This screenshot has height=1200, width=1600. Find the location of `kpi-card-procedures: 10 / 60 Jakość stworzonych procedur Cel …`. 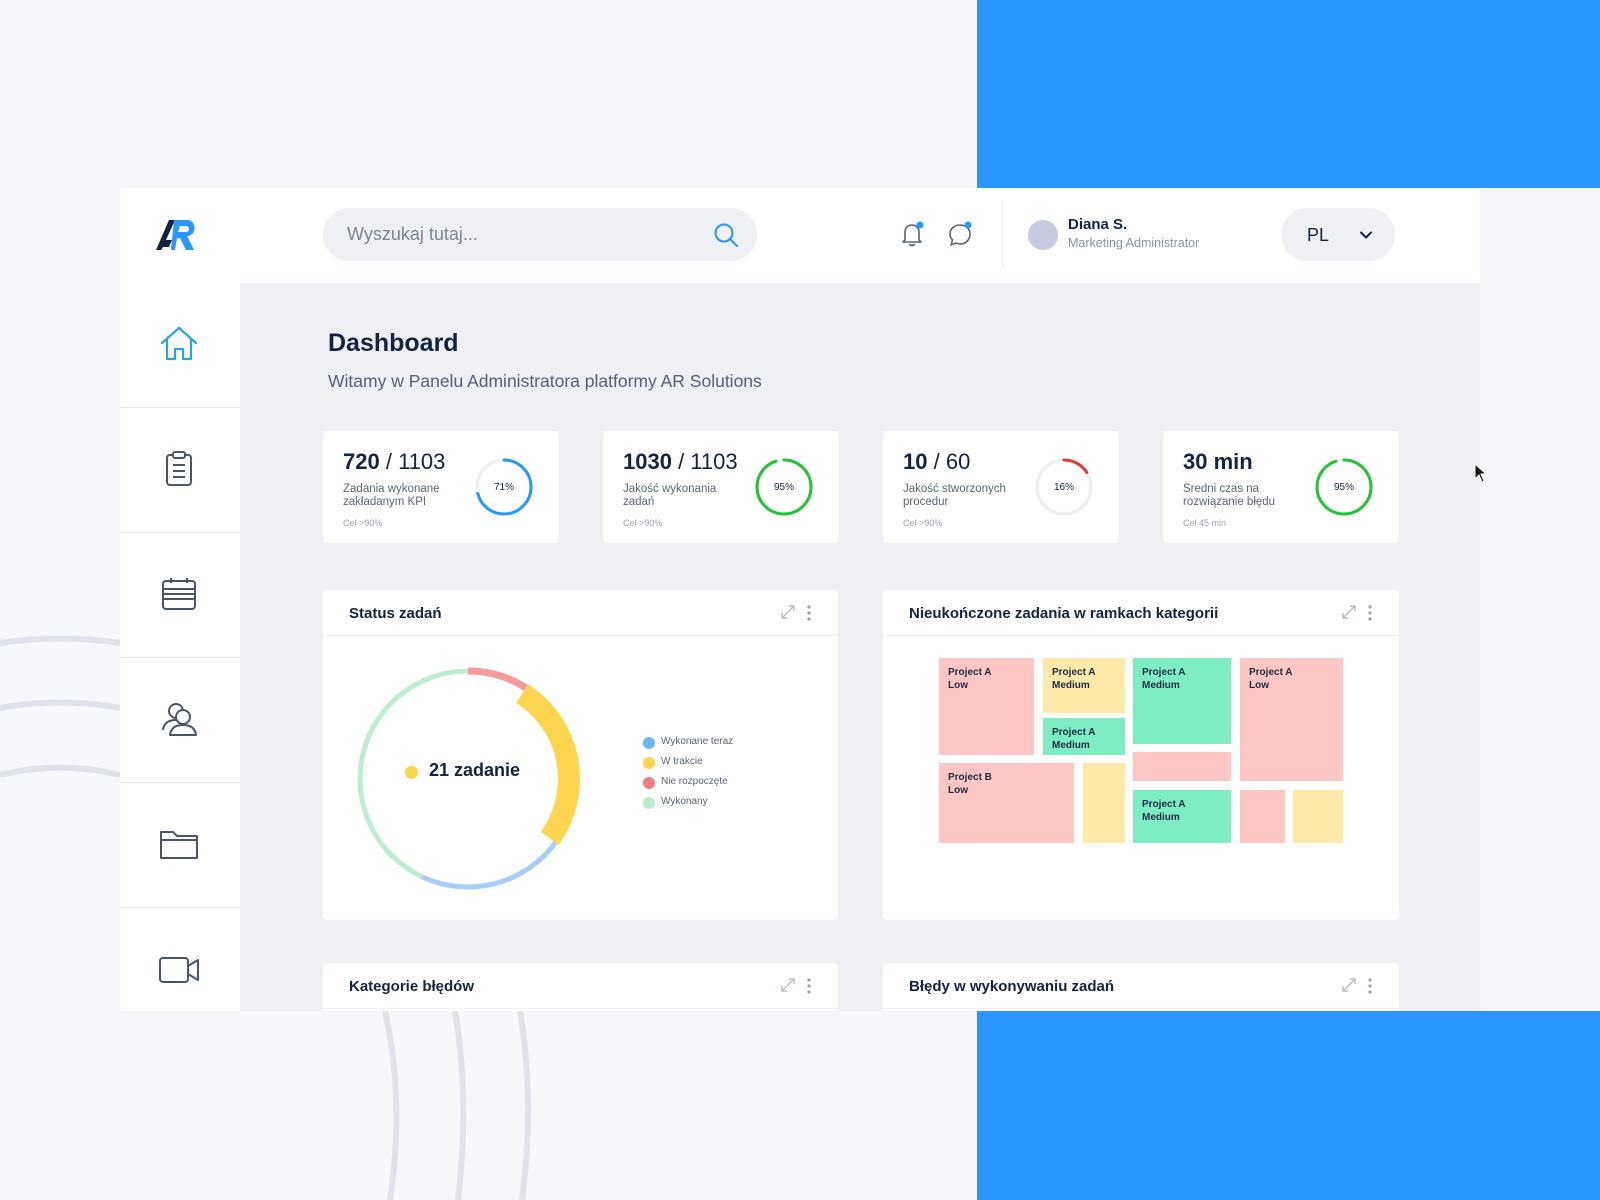

kpi-card-procedures: 10 / 60 Jakość stworzonych procedur Cel … is located at coordinates (1001, 487).